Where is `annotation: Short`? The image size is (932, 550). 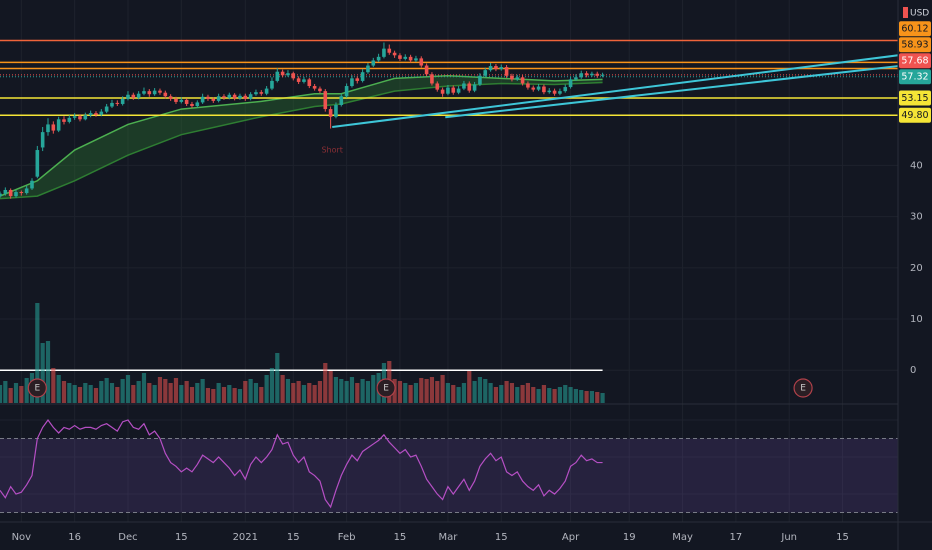
annotation: Short is located at coordinates (331, 150).